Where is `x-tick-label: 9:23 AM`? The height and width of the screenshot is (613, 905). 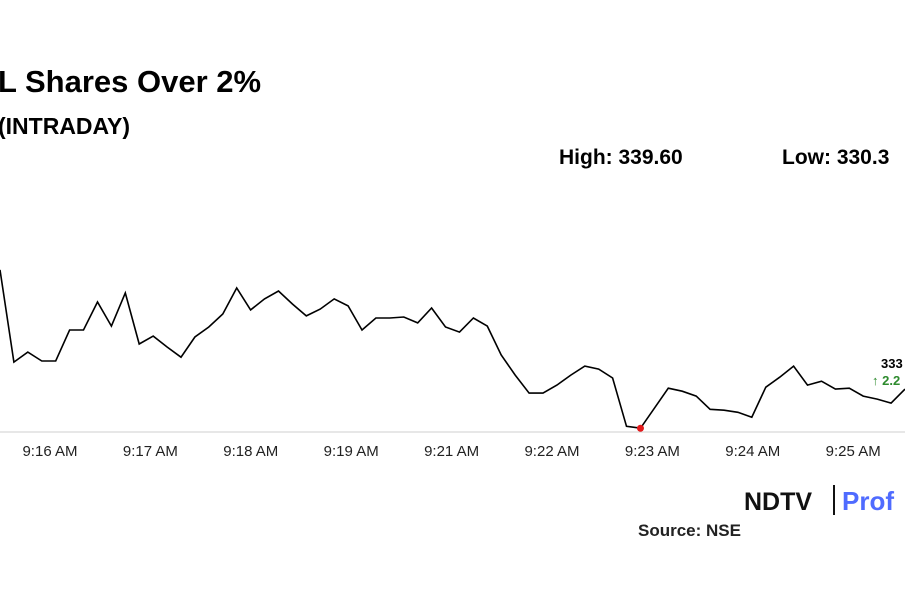
x-tick-label: 9:23 AM is located at coordinates (652, 451).